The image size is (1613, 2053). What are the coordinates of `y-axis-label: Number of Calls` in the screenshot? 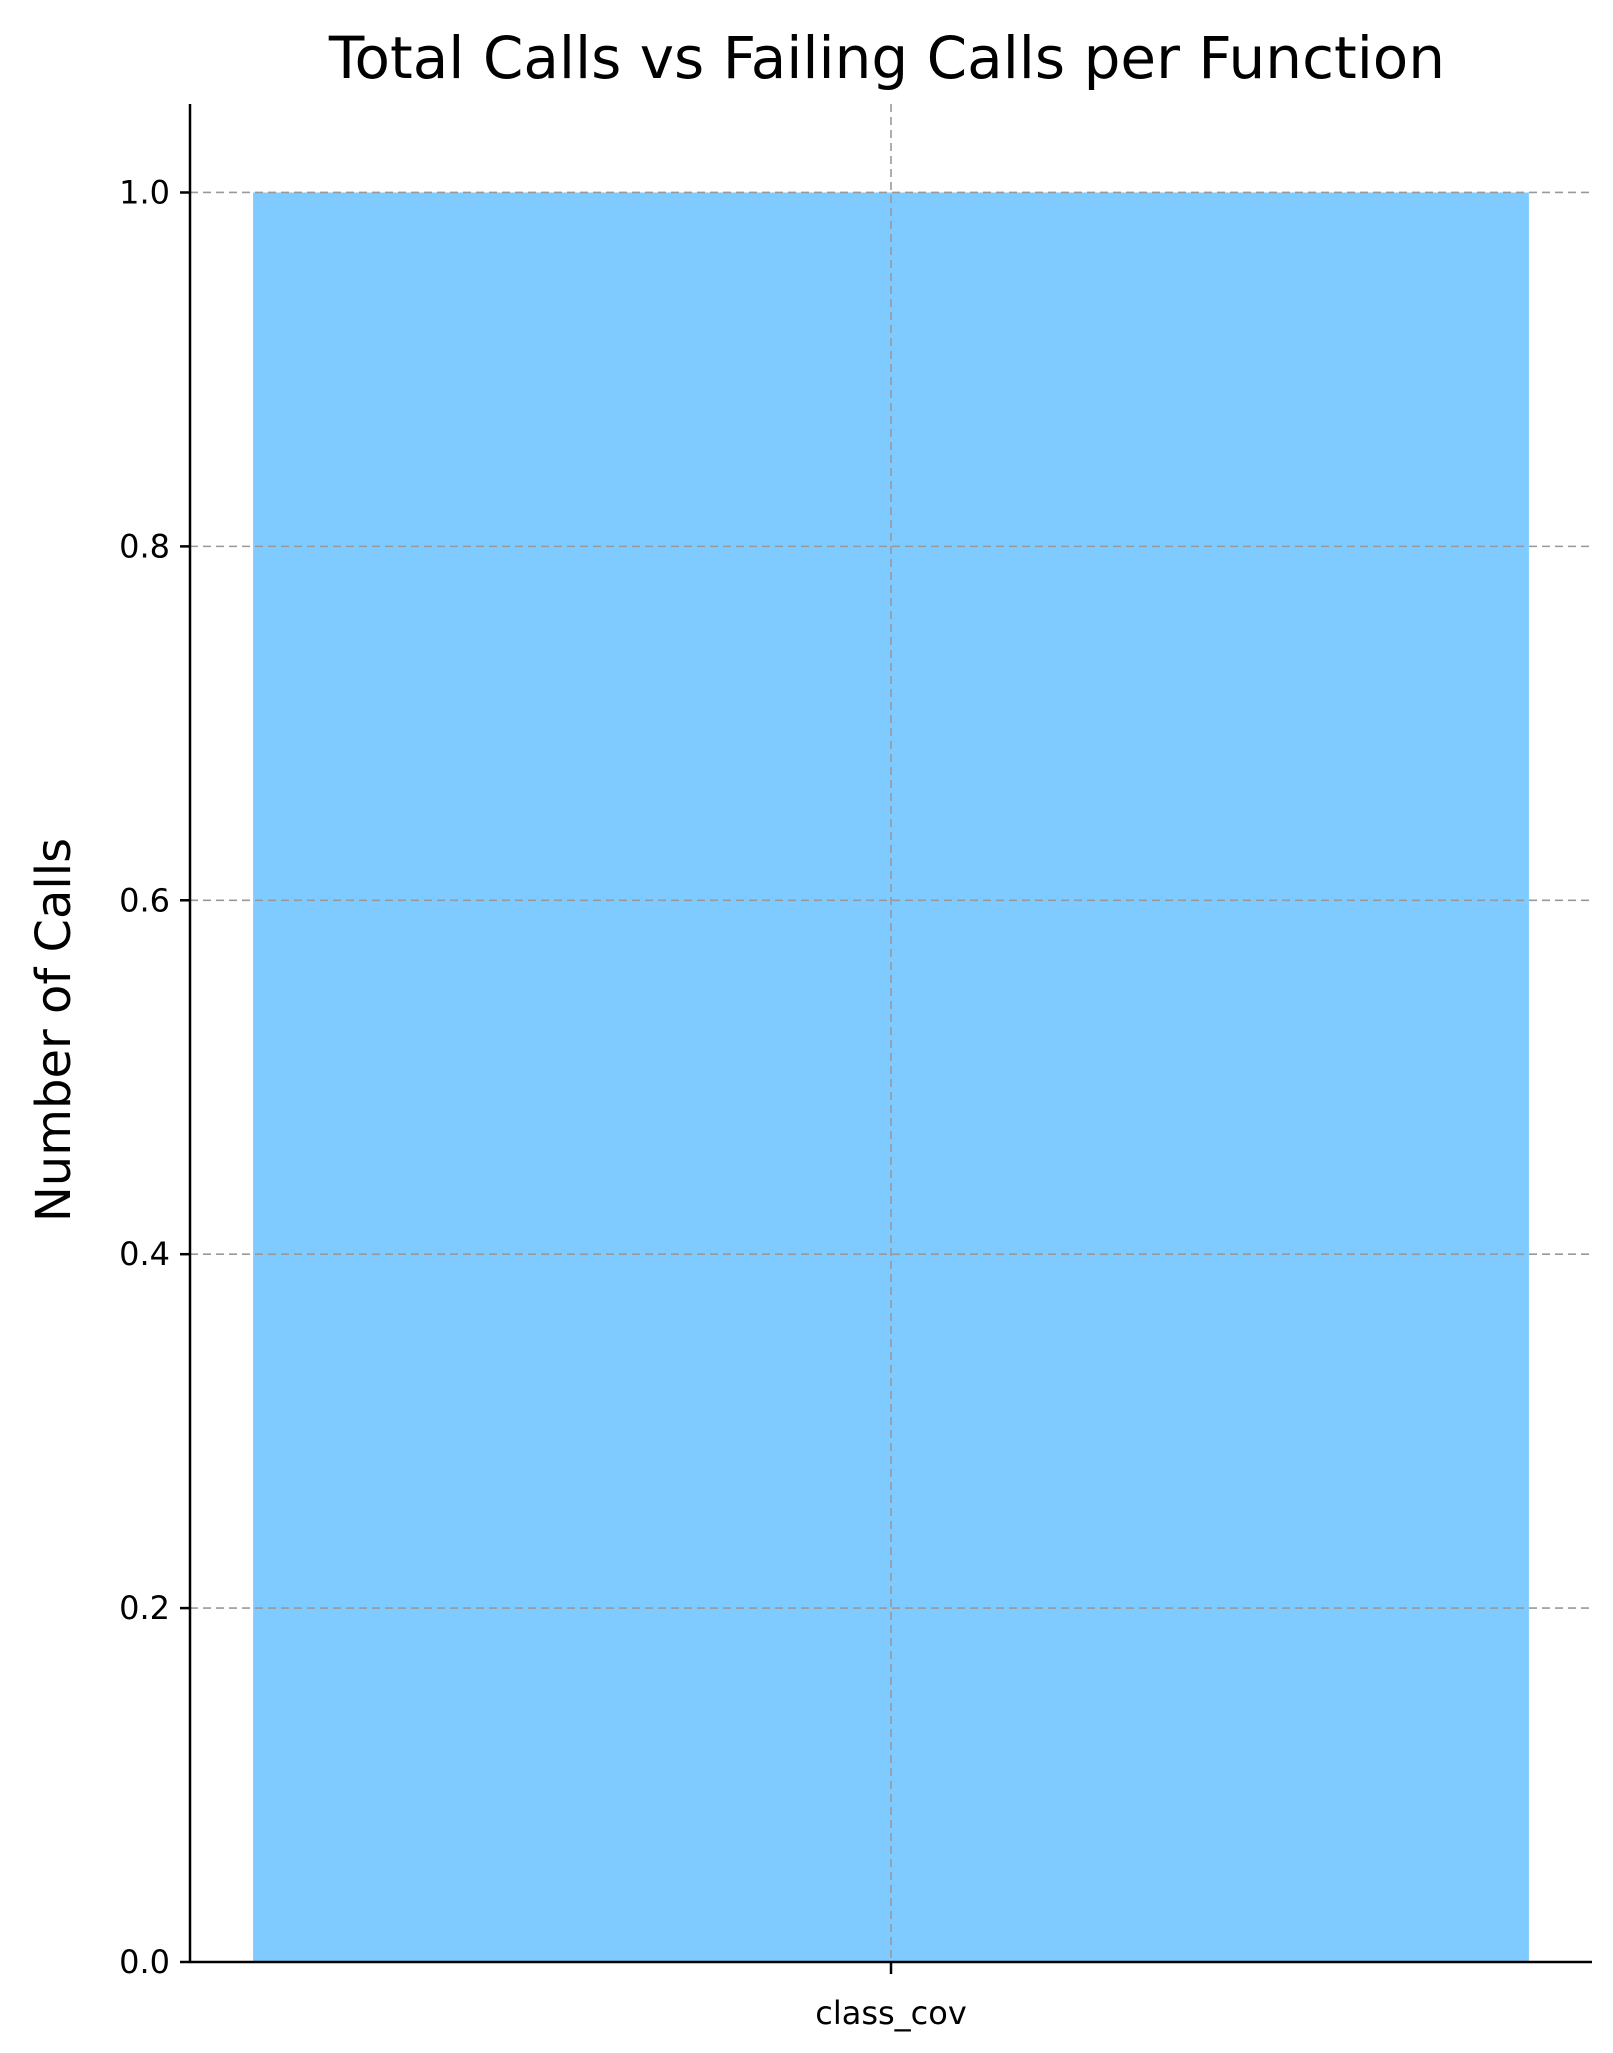 It's located at (54, 1030).